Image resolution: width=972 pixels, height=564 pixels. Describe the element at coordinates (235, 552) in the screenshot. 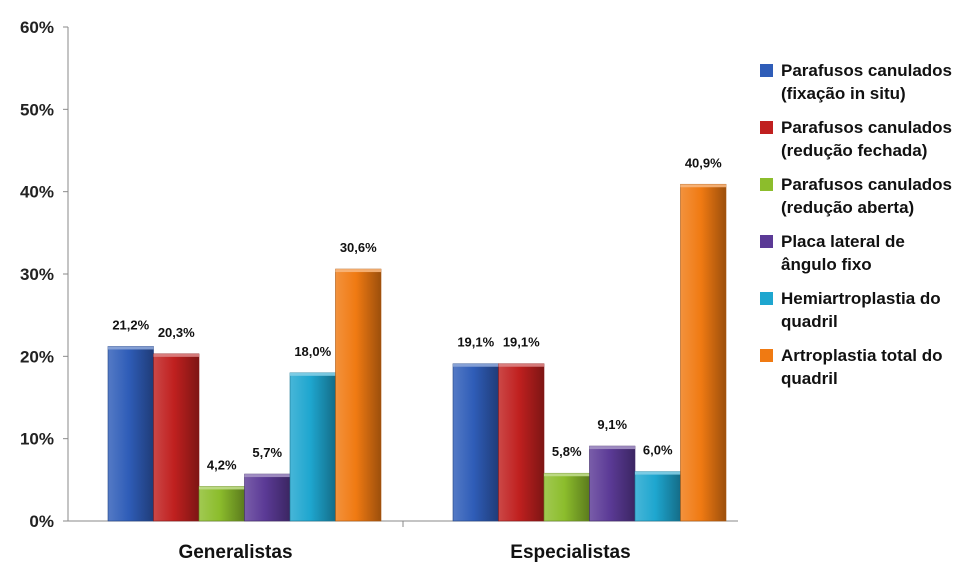

I see `x-category-label: Generalistas` at that location.